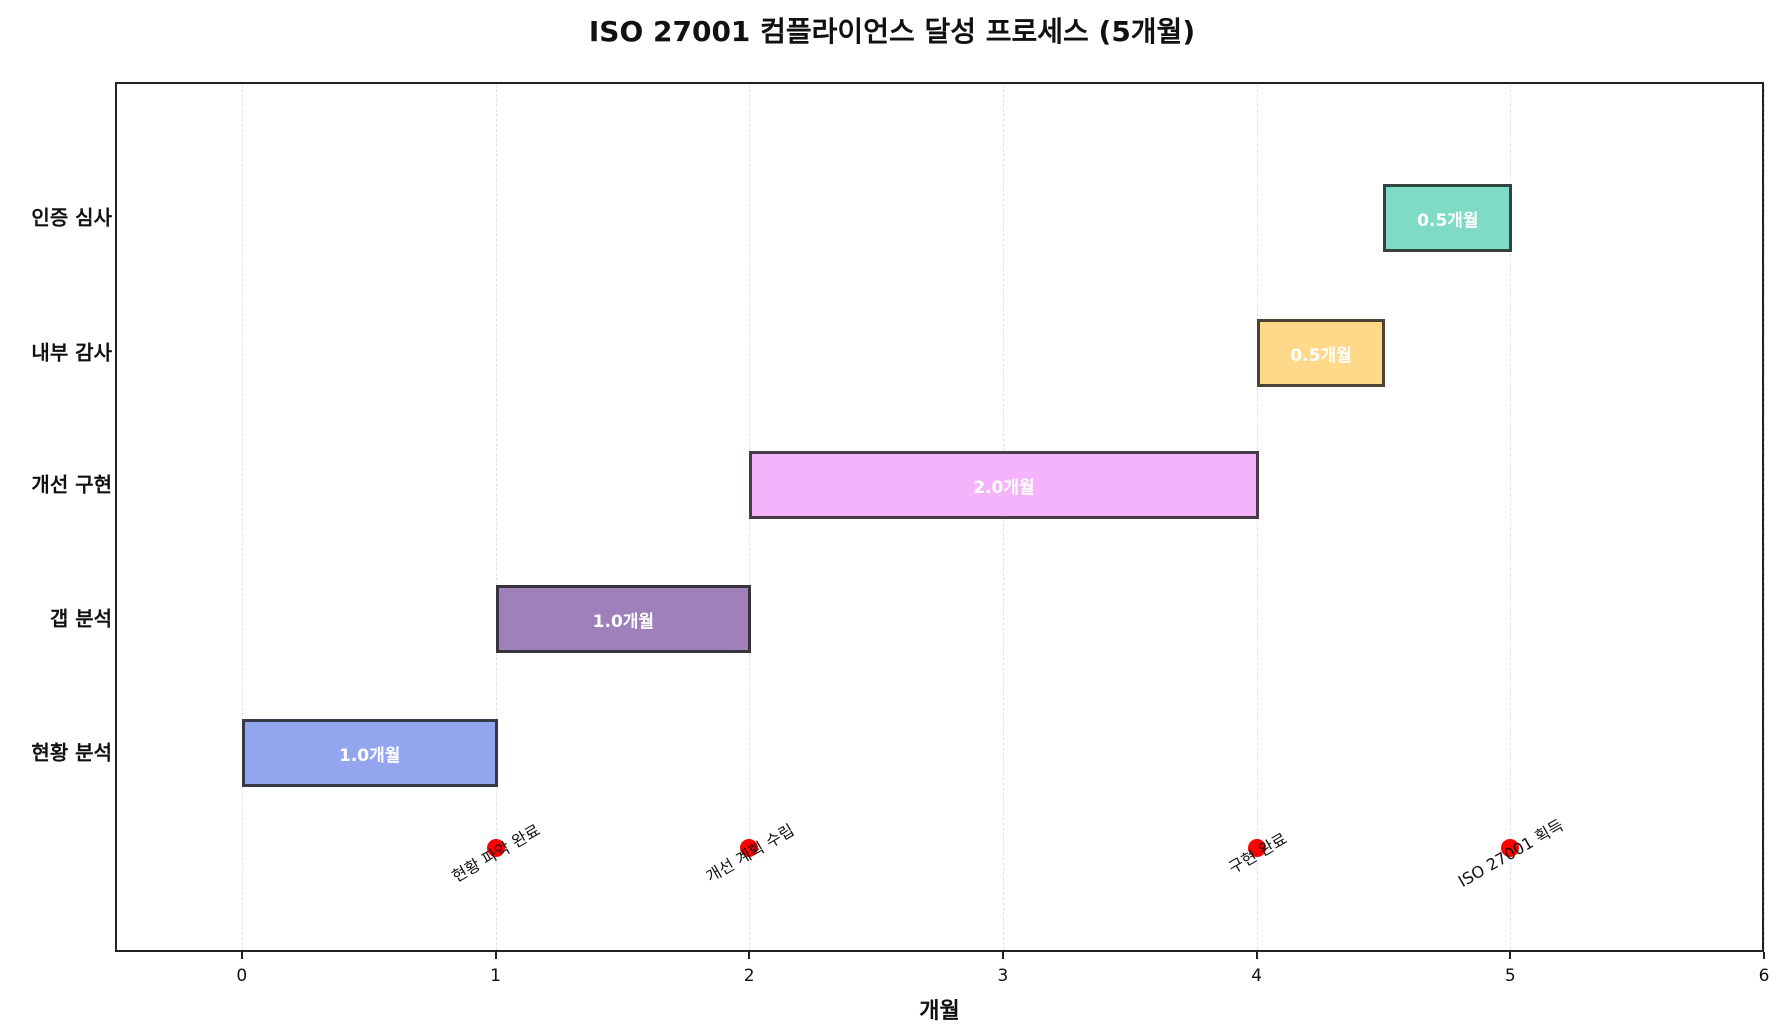  Describe the element at coordinates (242, 976) in the screenshot. I see `x-tick-label: 0` at that location.